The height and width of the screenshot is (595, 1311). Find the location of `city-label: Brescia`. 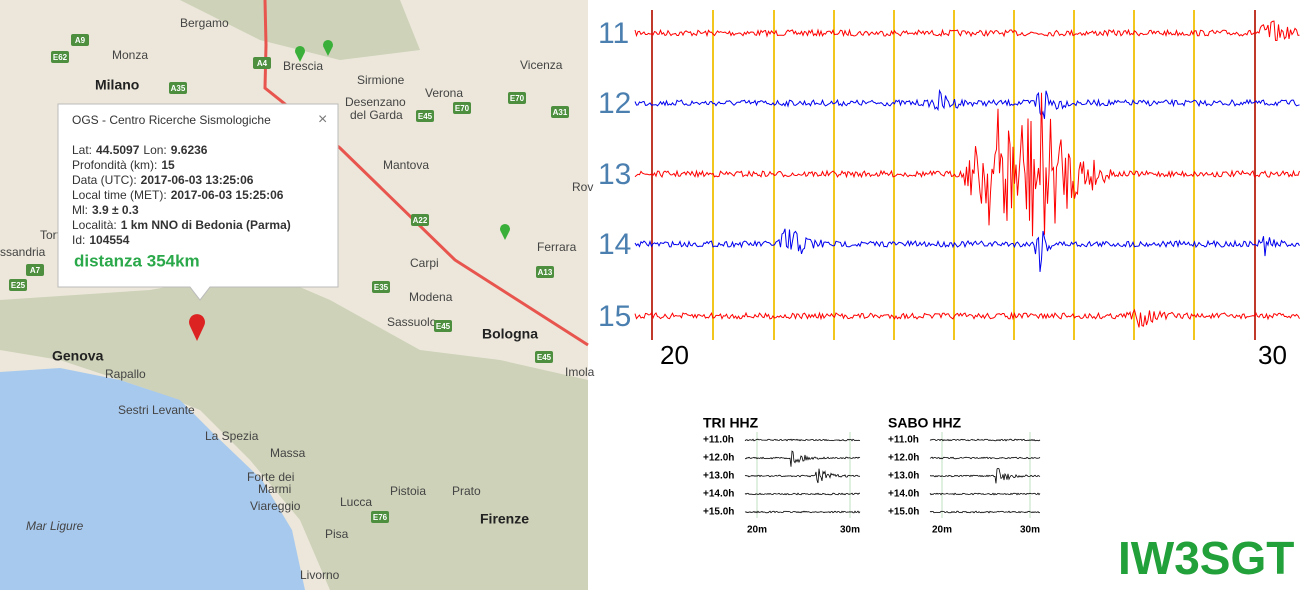

city-label: Brescia is located at coordinates (303, 66).